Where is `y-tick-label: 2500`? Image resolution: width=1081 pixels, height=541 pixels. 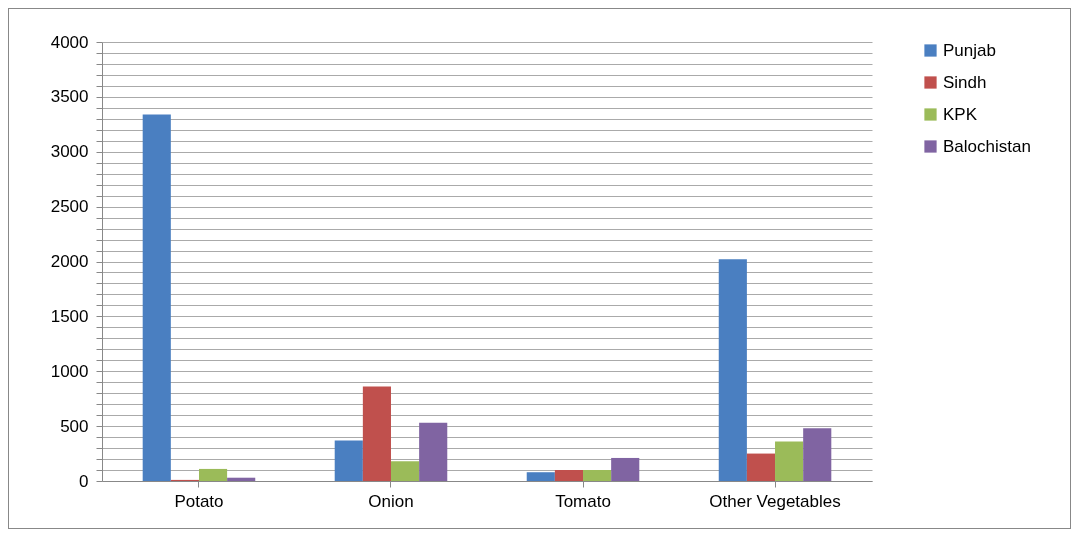 y-tick-label: 2500 is located at coordinates (69, 207).